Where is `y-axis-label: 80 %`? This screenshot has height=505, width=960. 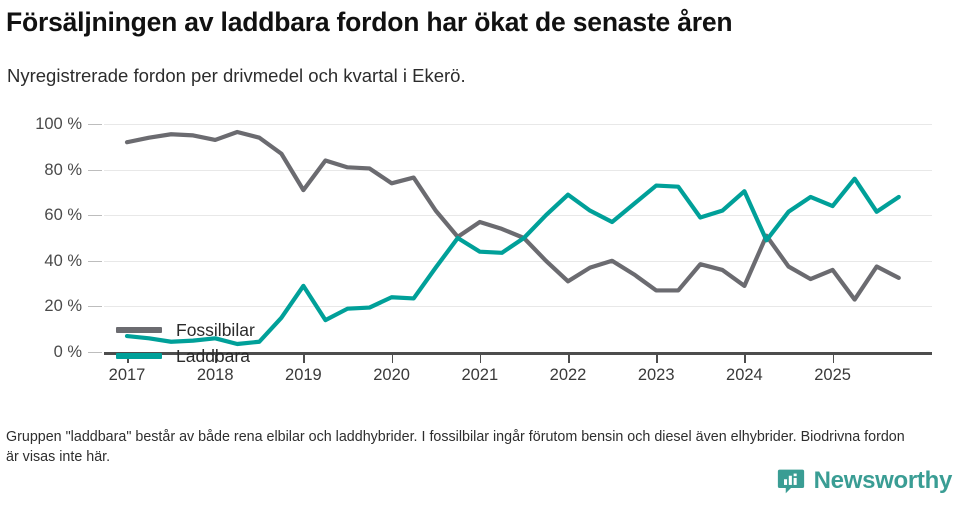
y-axis-label: 80 % is located at coordinates (63, 169).